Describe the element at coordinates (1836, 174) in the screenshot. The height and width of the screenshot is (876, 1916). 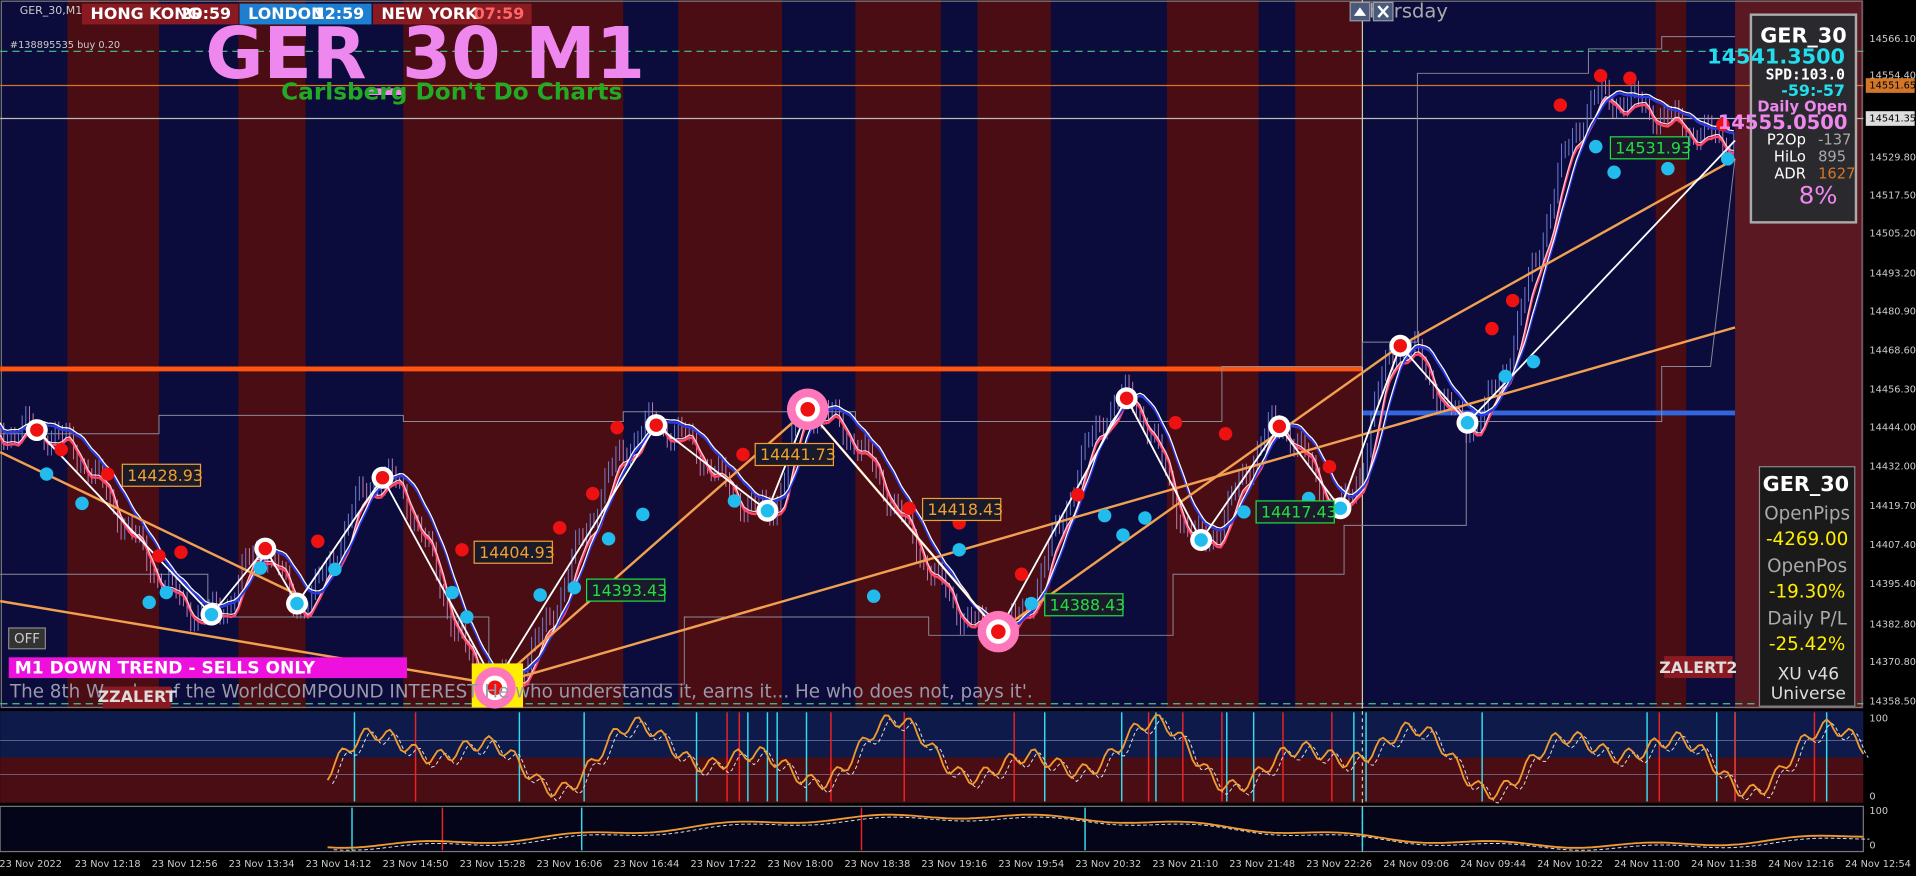
I see `info-row-value: 1627` at that location.